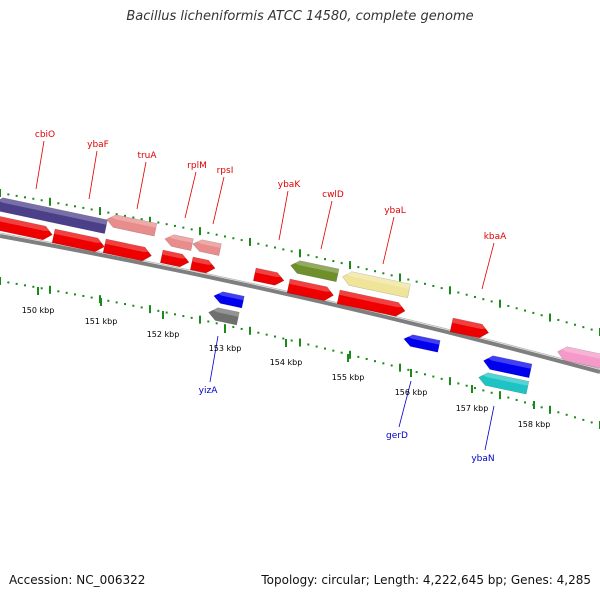  Describe the element at coordinates (141, 185) in the screenshot. I see `truA-leader` at that location.